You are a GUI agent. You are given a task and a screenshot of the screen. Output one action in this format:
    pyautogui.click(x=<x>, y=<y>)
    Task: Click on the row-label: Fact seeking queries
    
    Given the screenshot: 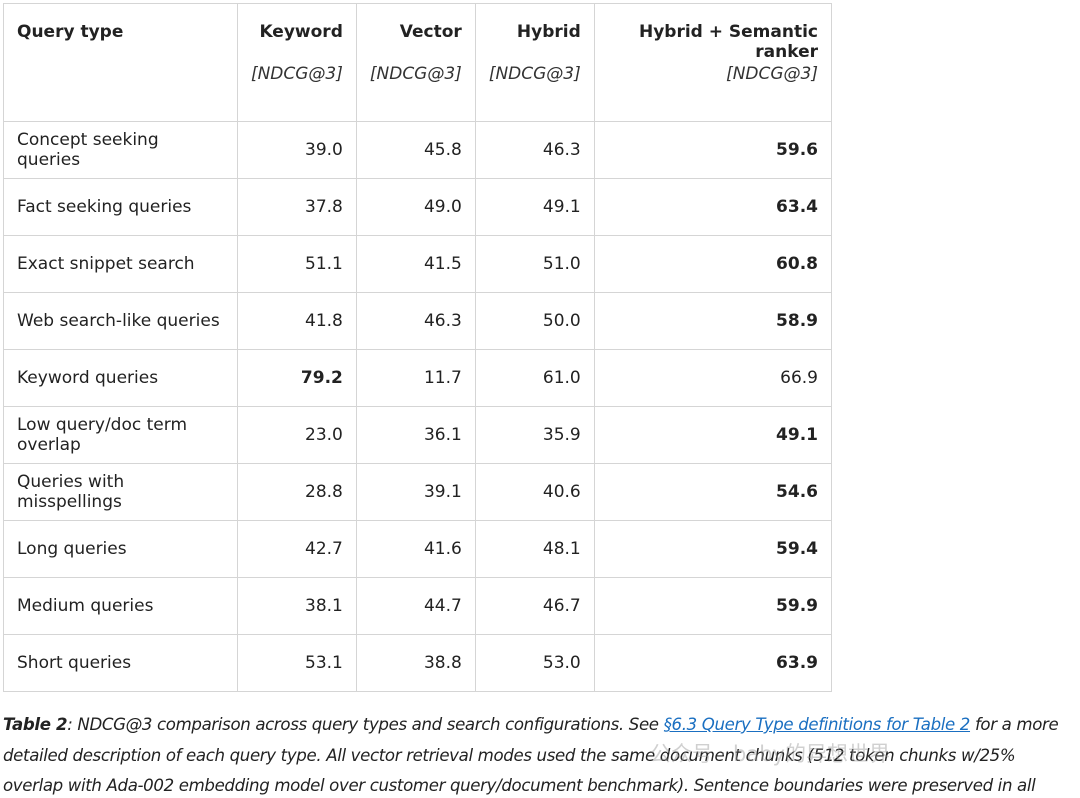 What is the action you would take?
    pyautogui.click(x=120, y=207)
    